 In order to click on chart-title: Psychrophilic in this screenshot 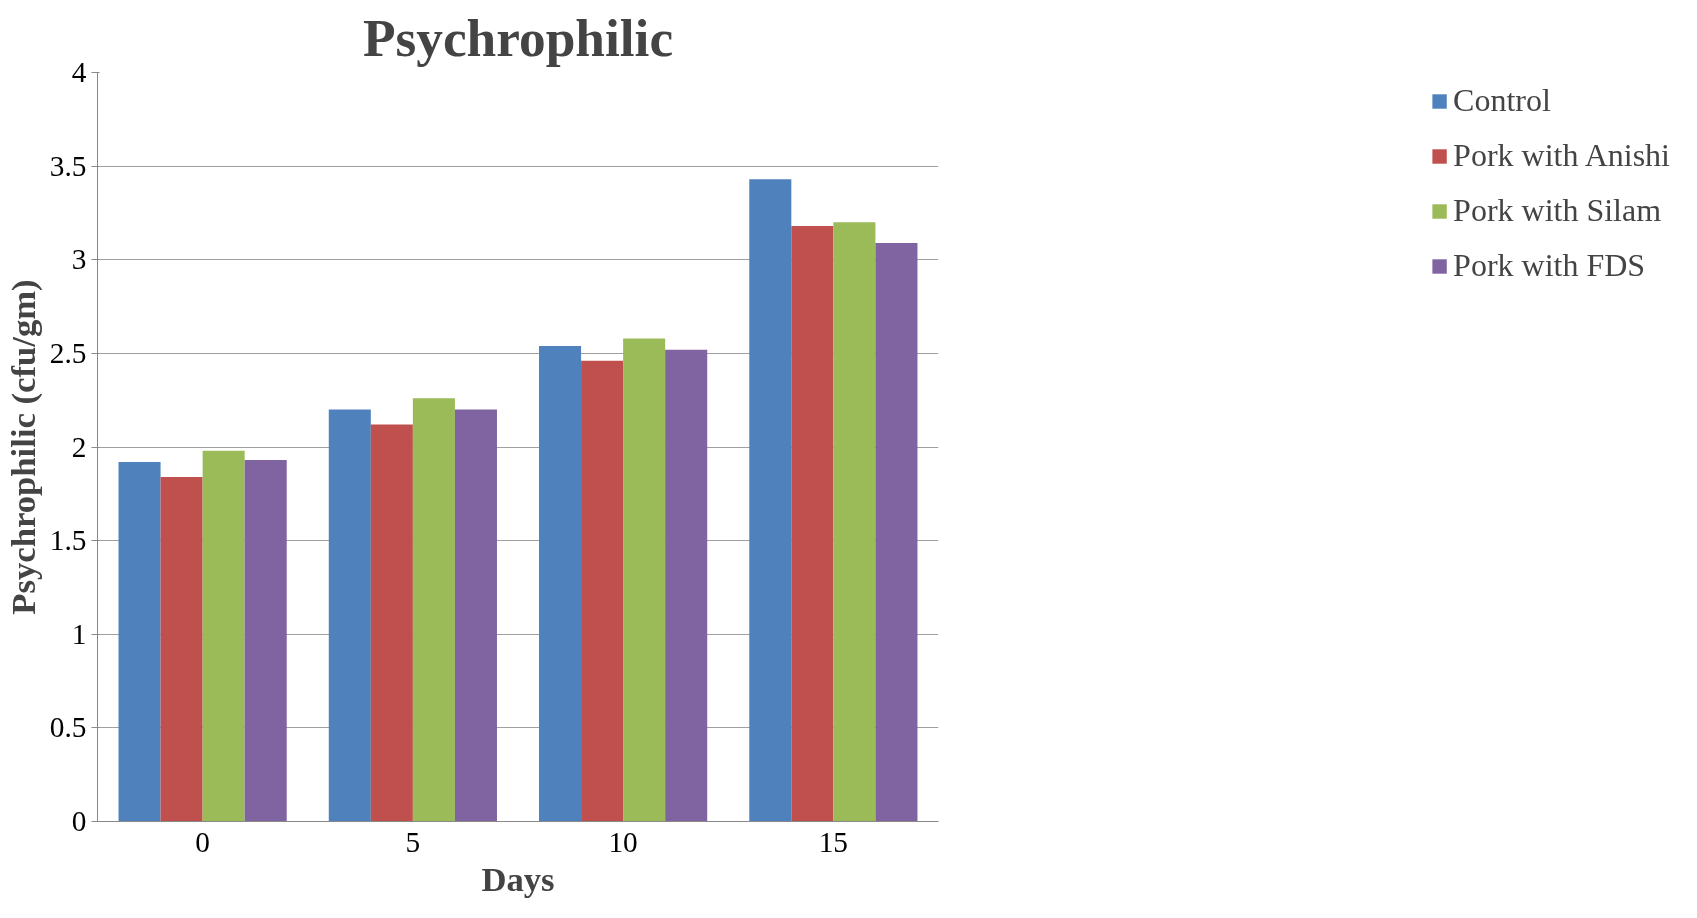, I will do `click(518, 37)`.